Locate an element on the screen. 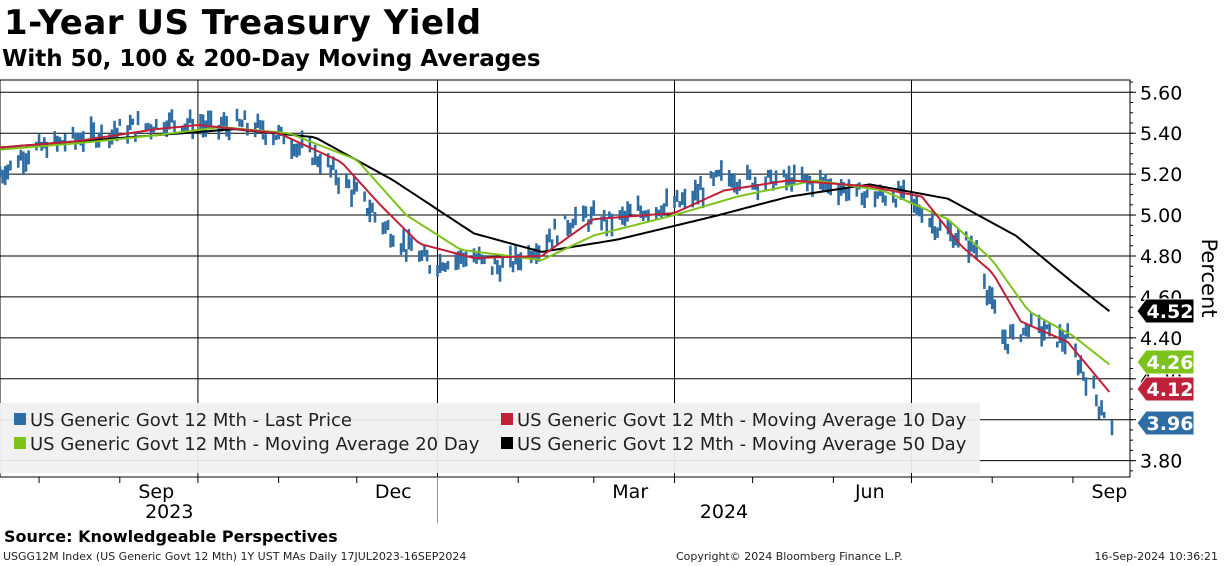 The height and width of the screenshot is (566, 1224). footer-timestamp: 16-Sep-2024 10:36:21 is located at coordinates (1156, 556).